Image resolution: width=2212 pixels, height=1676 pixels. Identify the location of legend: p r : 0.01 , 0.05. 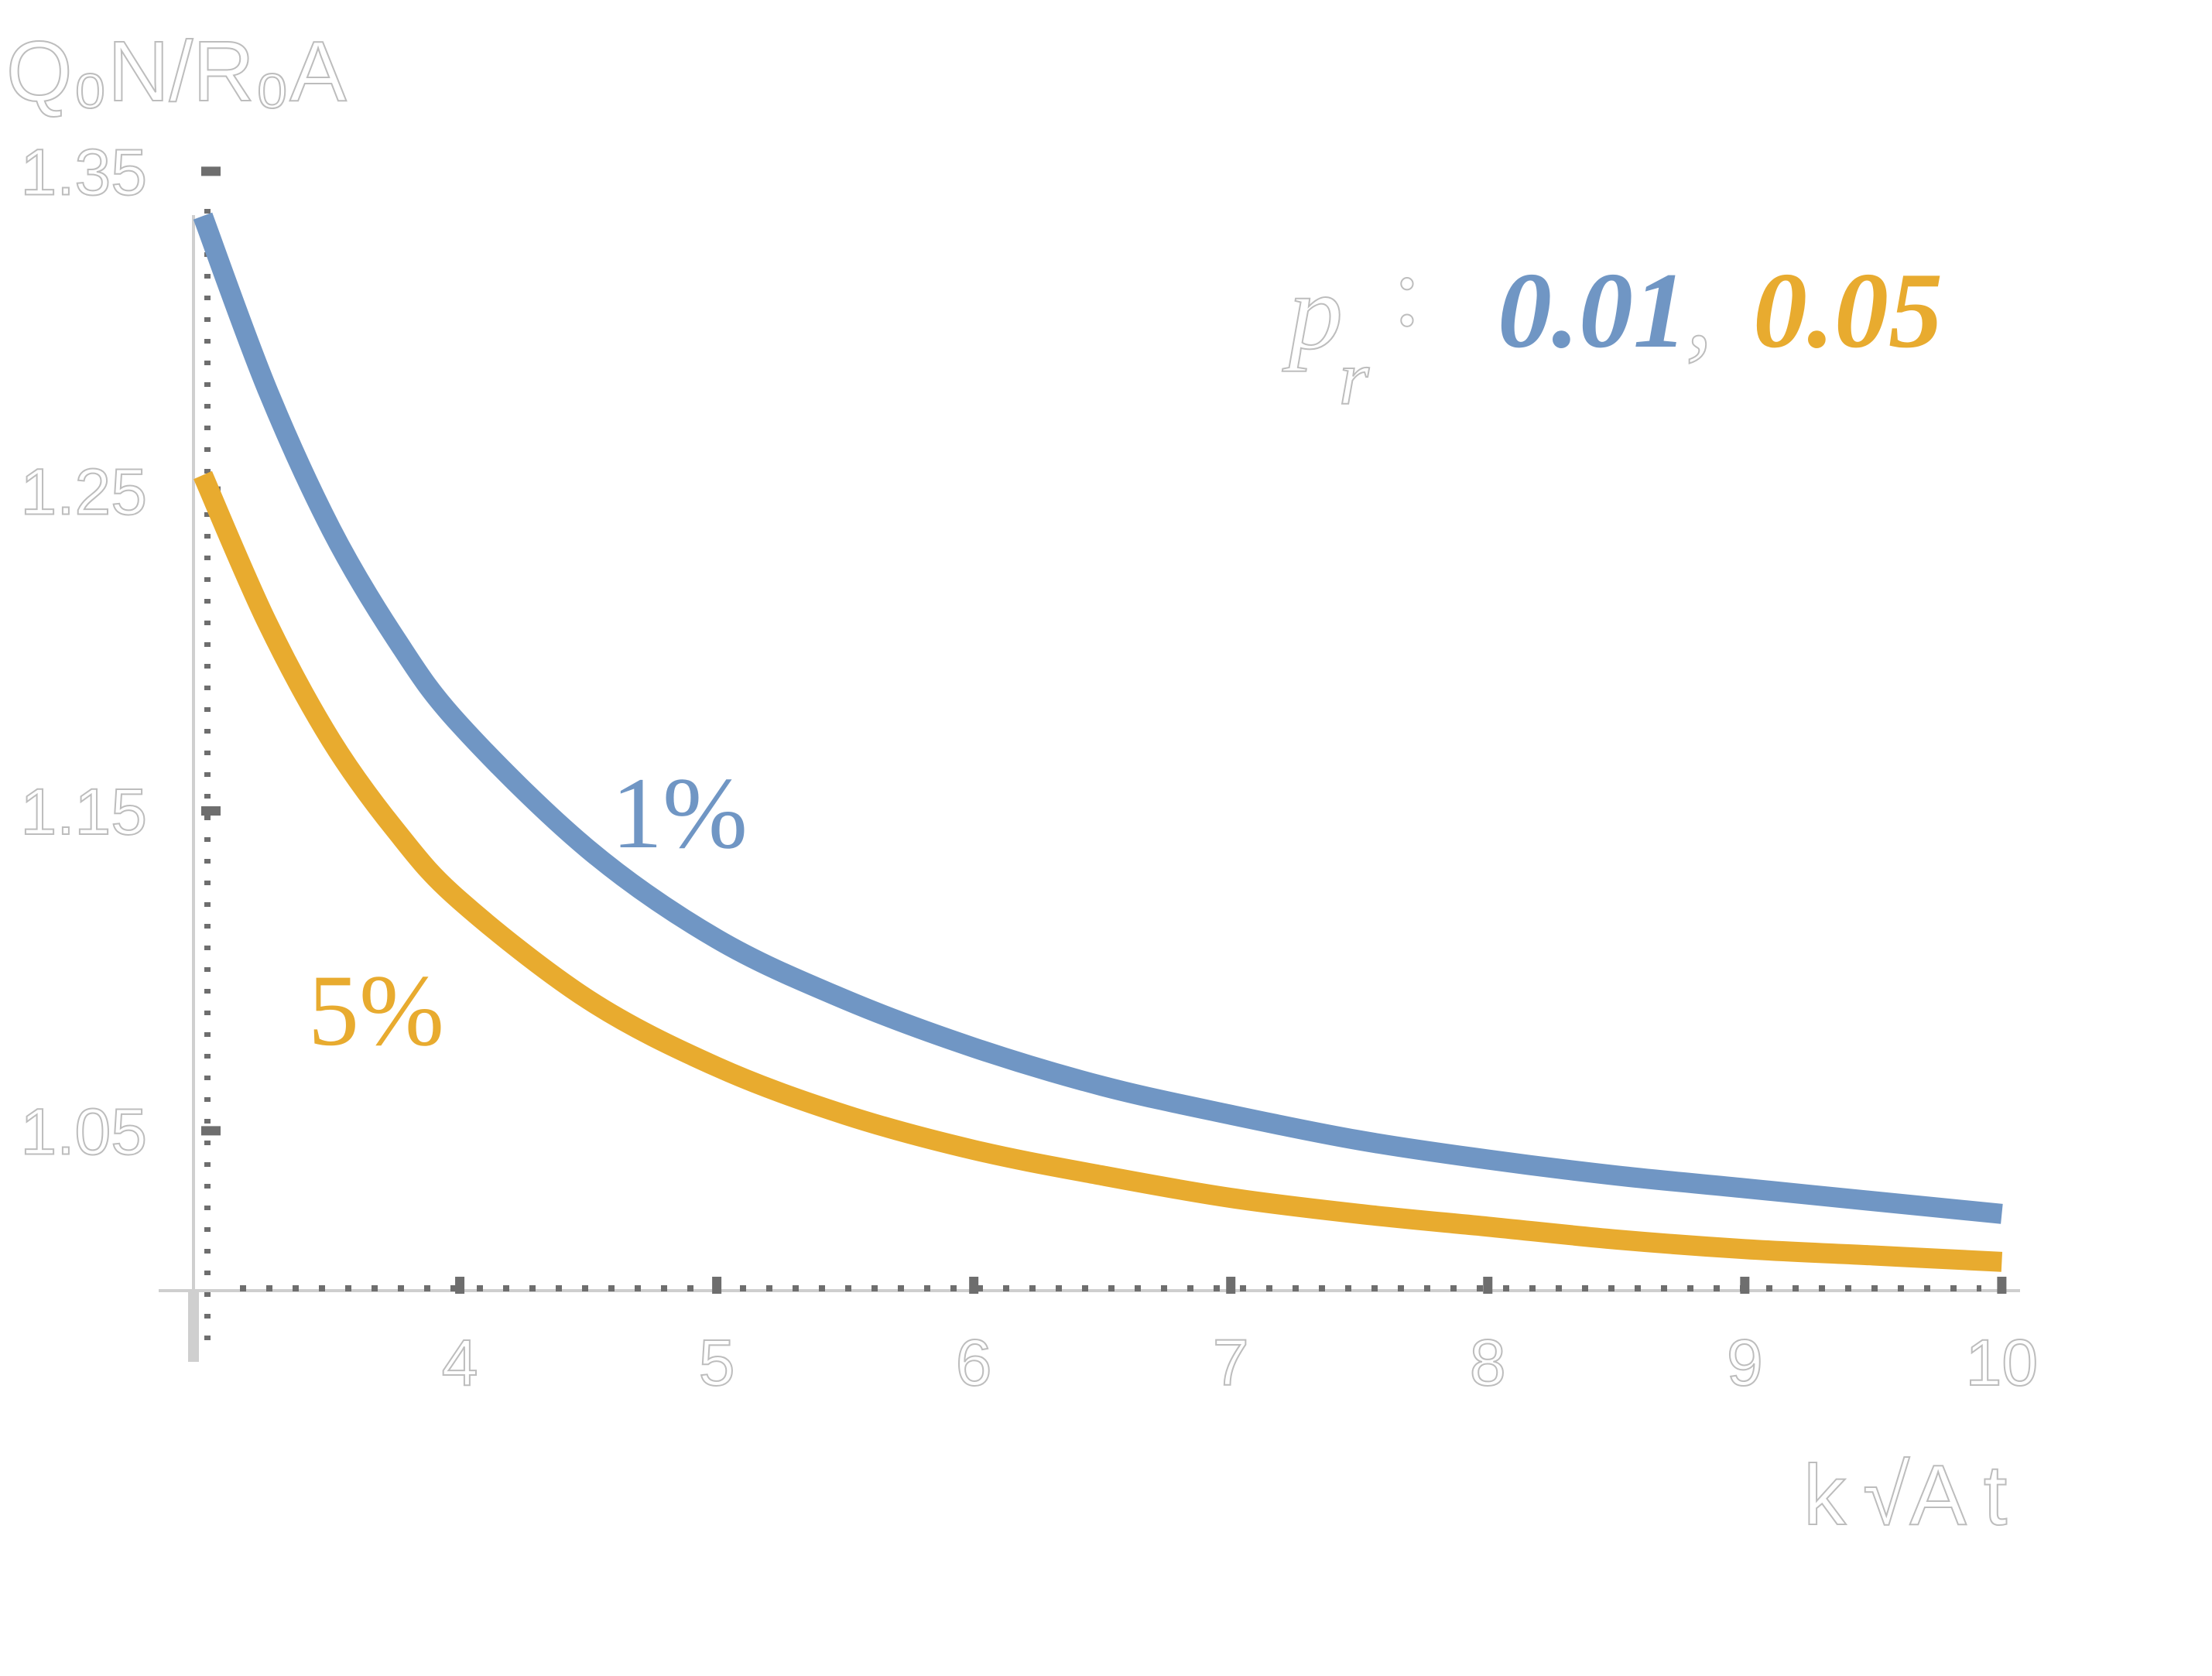
(1612, 328).